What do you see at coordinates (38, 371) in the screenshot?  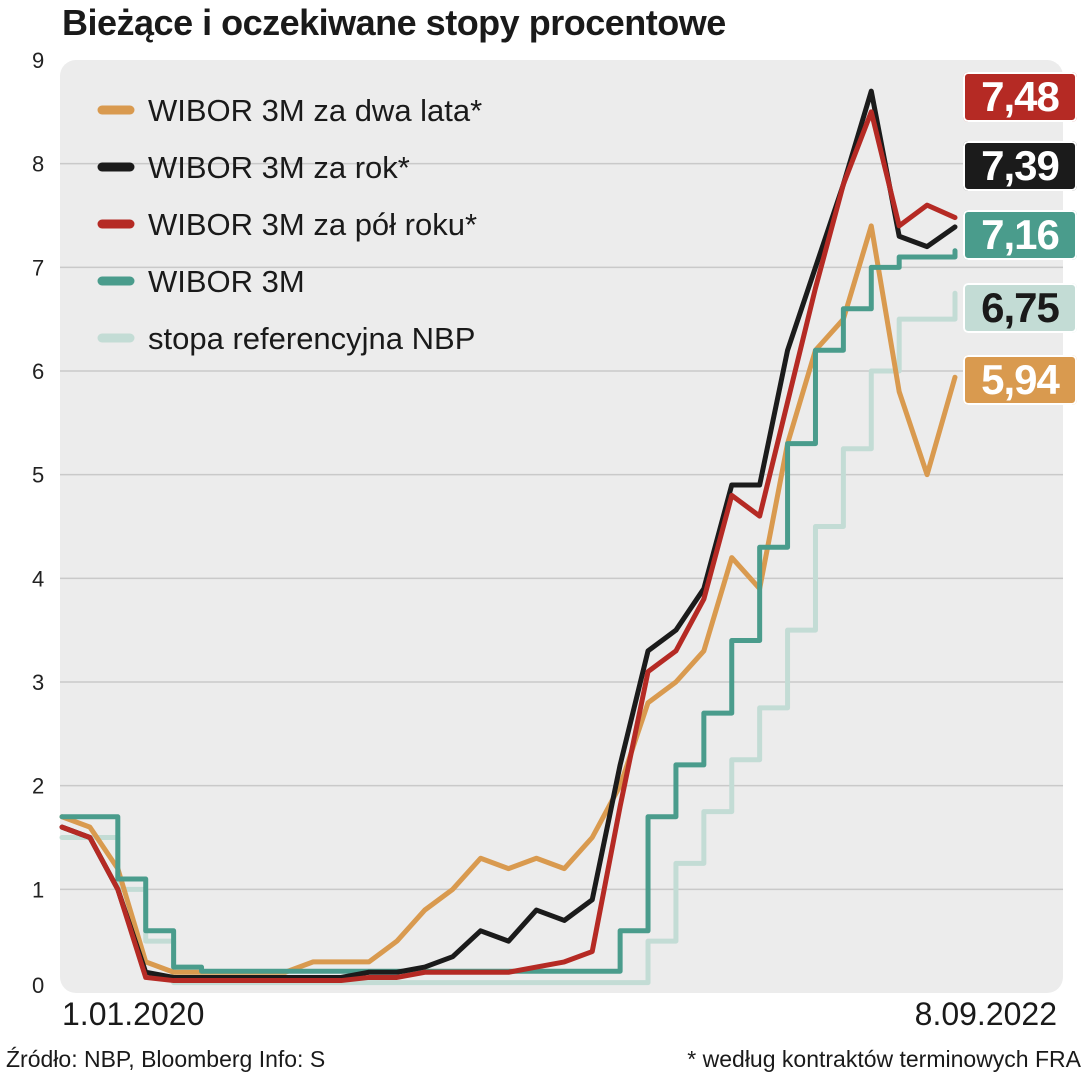 I see `y-tick-label: 6` at bounding box center [38, 371].